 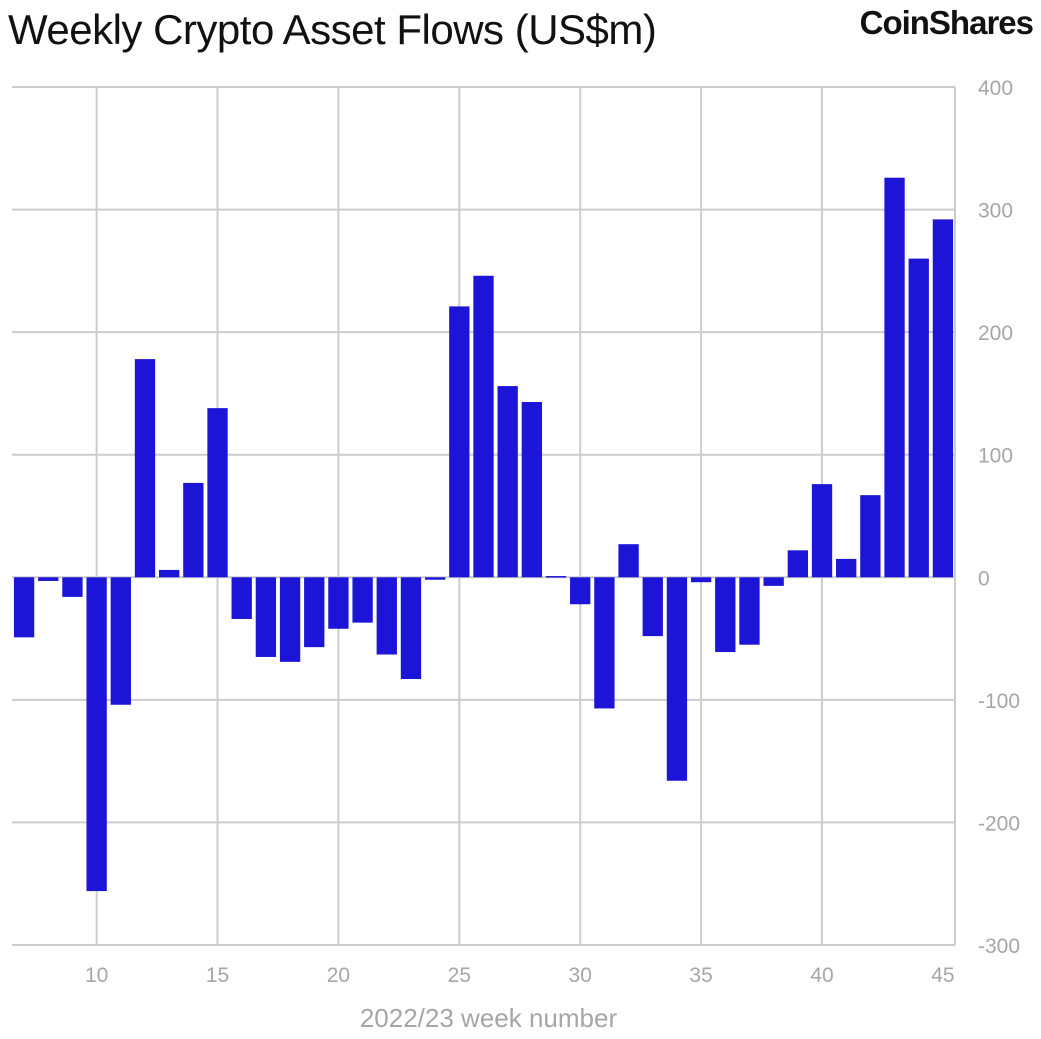 I want to click on y-axis-ticks: -300 -200 -100 0 100 200 300 400, so click(x=999, y=517).